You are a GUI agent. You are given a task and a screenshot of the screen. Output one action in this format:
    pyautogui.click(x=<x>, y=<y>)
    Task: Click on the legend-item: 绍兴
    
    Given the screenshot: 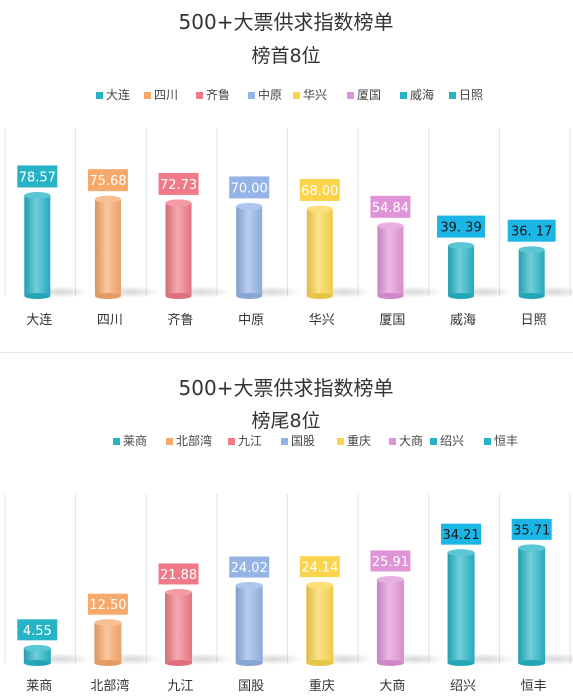 What is the action you would take?
    pyautogui.click(x=447, y=441)
    